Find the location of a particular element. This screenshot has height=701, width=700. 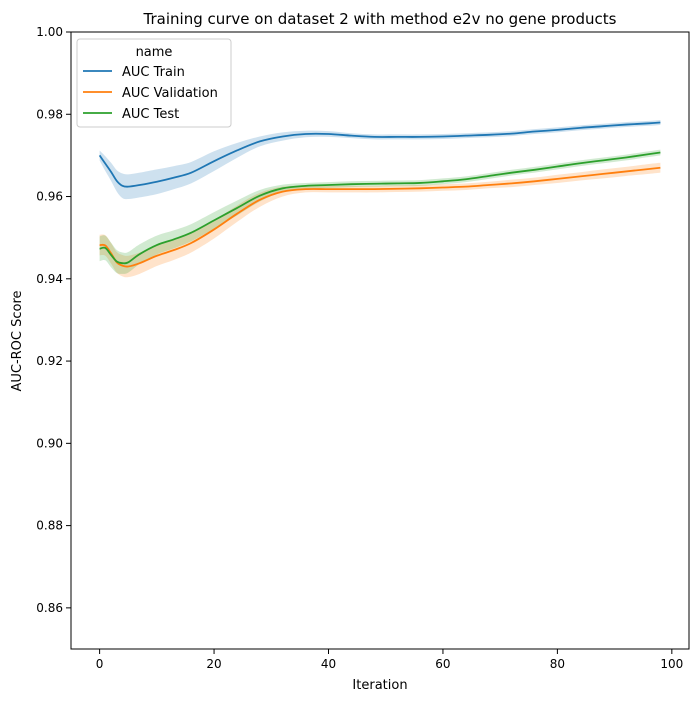

band-auc-train is located at coordinates (380, 160).